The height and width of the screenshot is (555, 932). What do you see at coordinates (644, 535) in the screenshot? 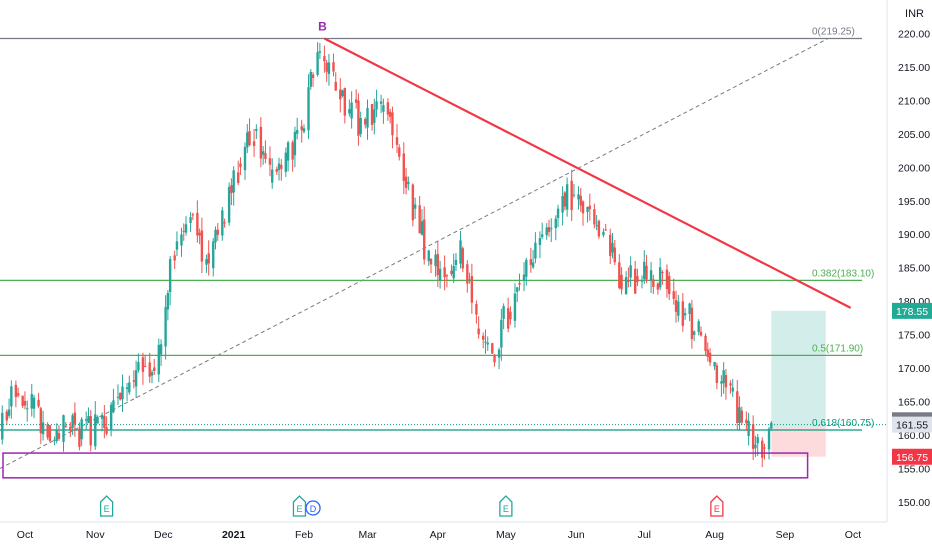
I see `x-tick-label: Jul` at bounding box center [644, 535].